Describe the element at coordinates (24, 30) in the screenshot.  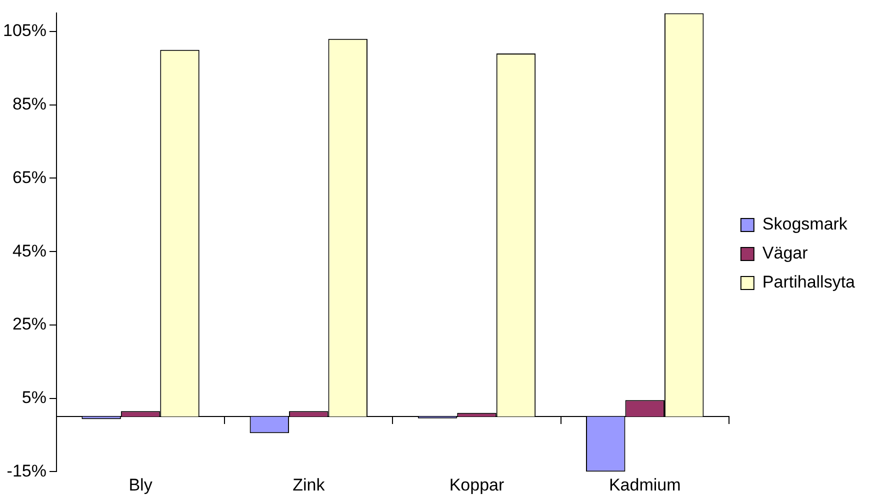
I see `y-tick-label: 105%` at that location.